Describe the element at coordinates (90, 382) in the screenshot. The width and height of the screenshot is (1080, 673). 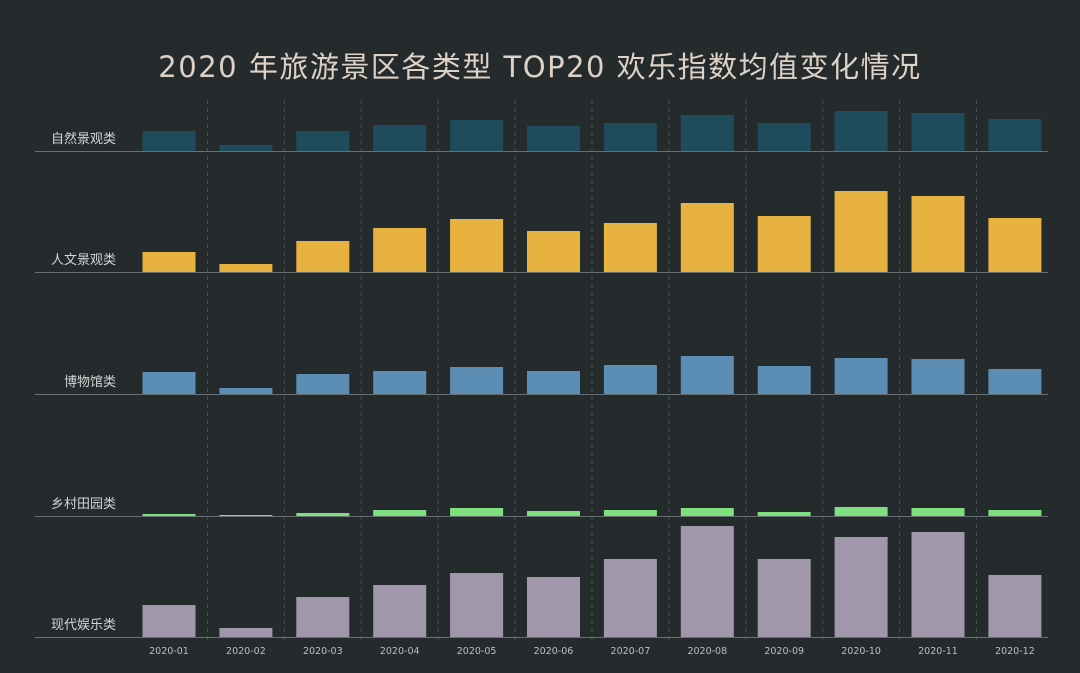
I see `legend-label: 博物馆类` at that location.